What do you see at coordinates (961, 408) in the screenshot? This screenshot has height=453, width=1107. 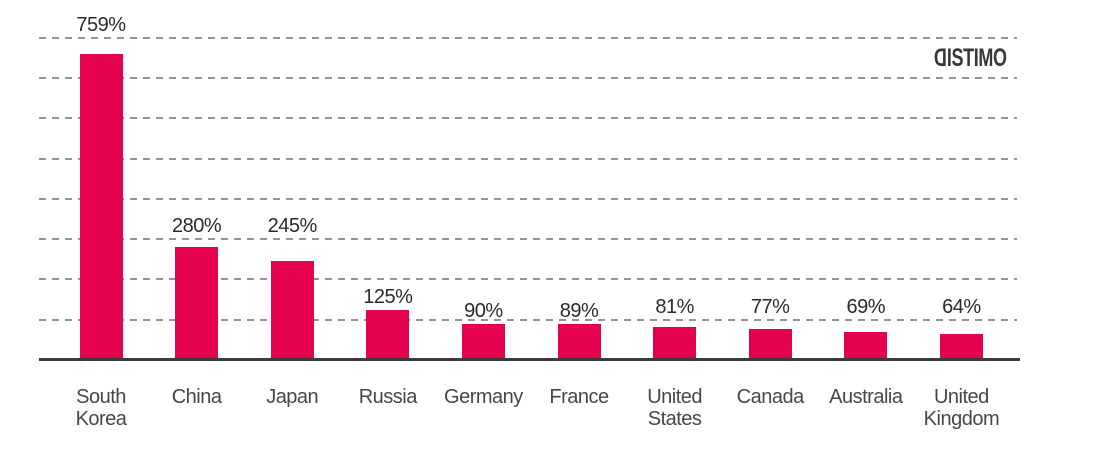 I see `category-label: United Kingdom` at bounding box center [961, 408].